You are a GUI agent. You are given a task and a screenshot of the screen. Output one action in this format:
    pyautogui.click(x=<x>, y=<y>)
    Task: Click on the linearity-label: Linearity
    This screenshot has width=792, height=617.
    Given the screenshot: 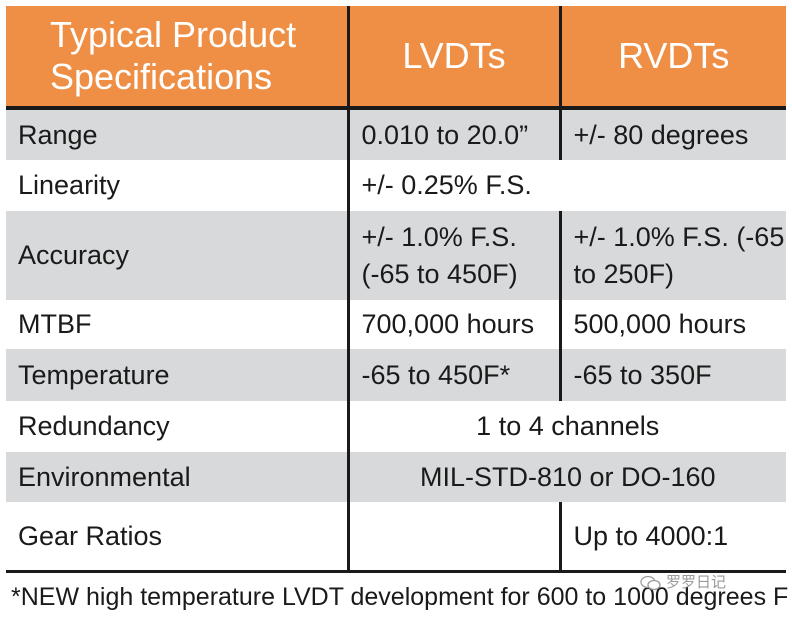 What is the action you would take?
    pyautogui.click(x=177, y=185)
    